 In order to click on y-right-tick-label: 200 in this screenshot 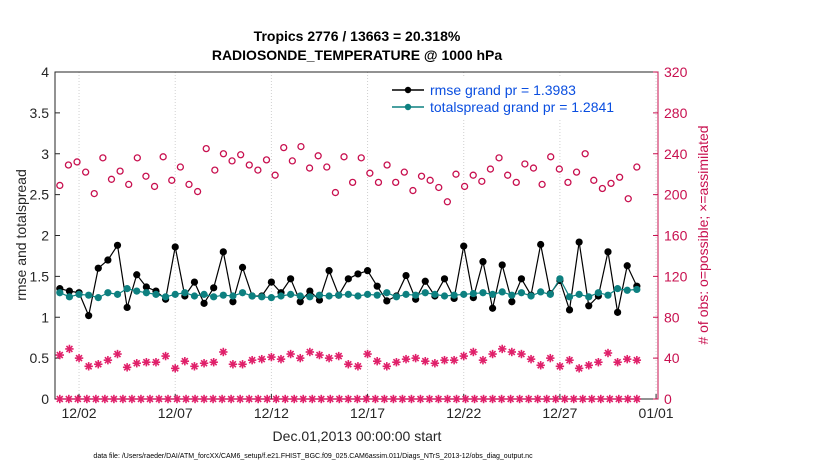, I will do `click(676, 195)`.